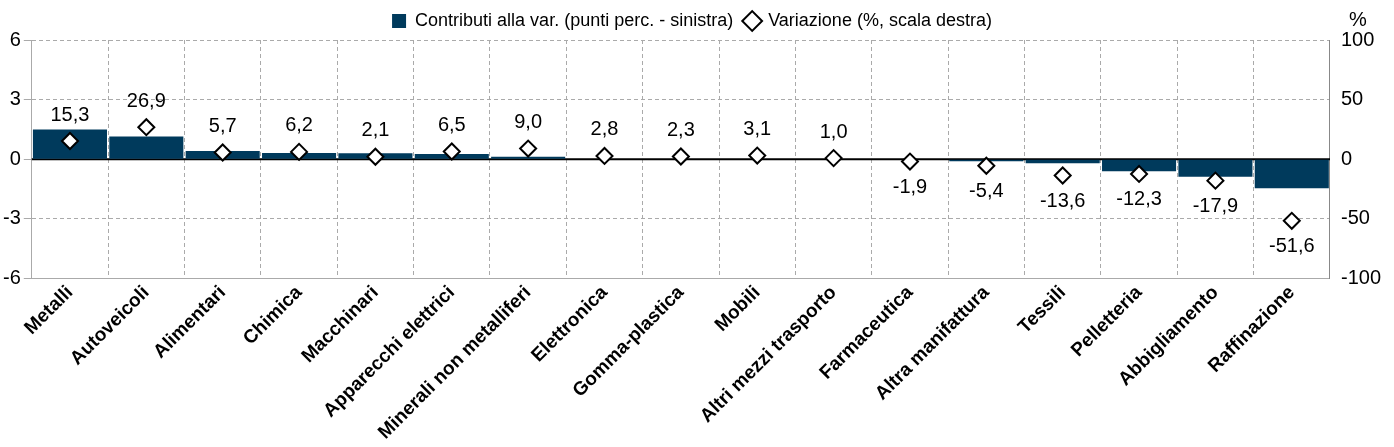  What do you see at coordinates (1355, 217) in the screenshot?
I see `y2-tick-label: -50` at bounding box center [1355, 217].